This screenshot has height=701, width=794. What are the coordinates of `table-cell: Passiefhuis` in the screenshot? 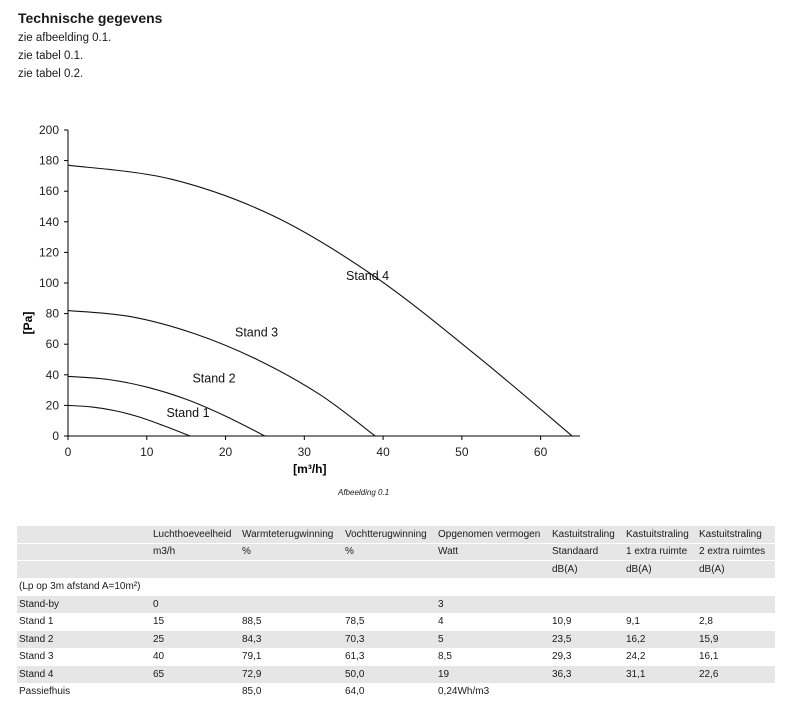 It's located at (84, 692).